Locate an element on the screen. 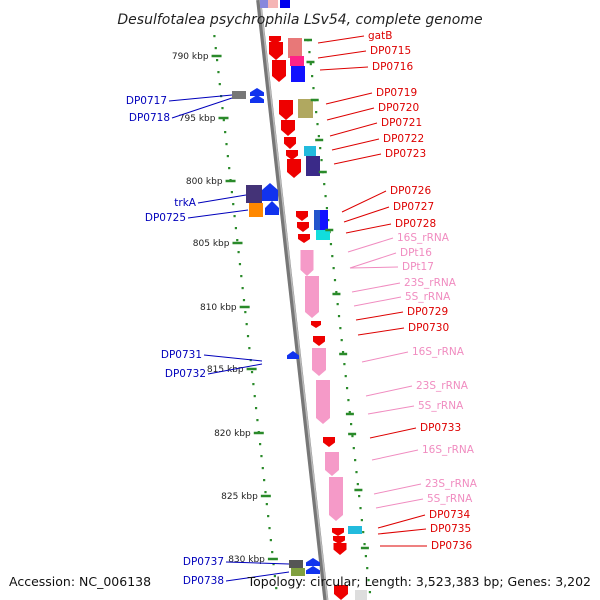  gene-label-left: DP0737 is located at coordinates (203, 562).